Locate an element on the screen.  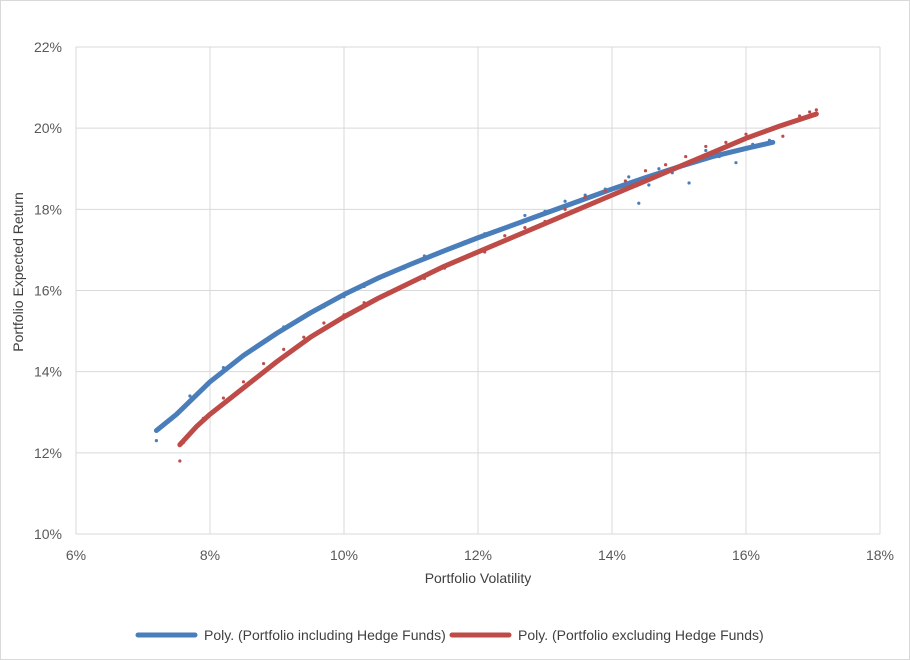
x-axis-title: Portfolio Volatility is located at coordinates (478, 578).